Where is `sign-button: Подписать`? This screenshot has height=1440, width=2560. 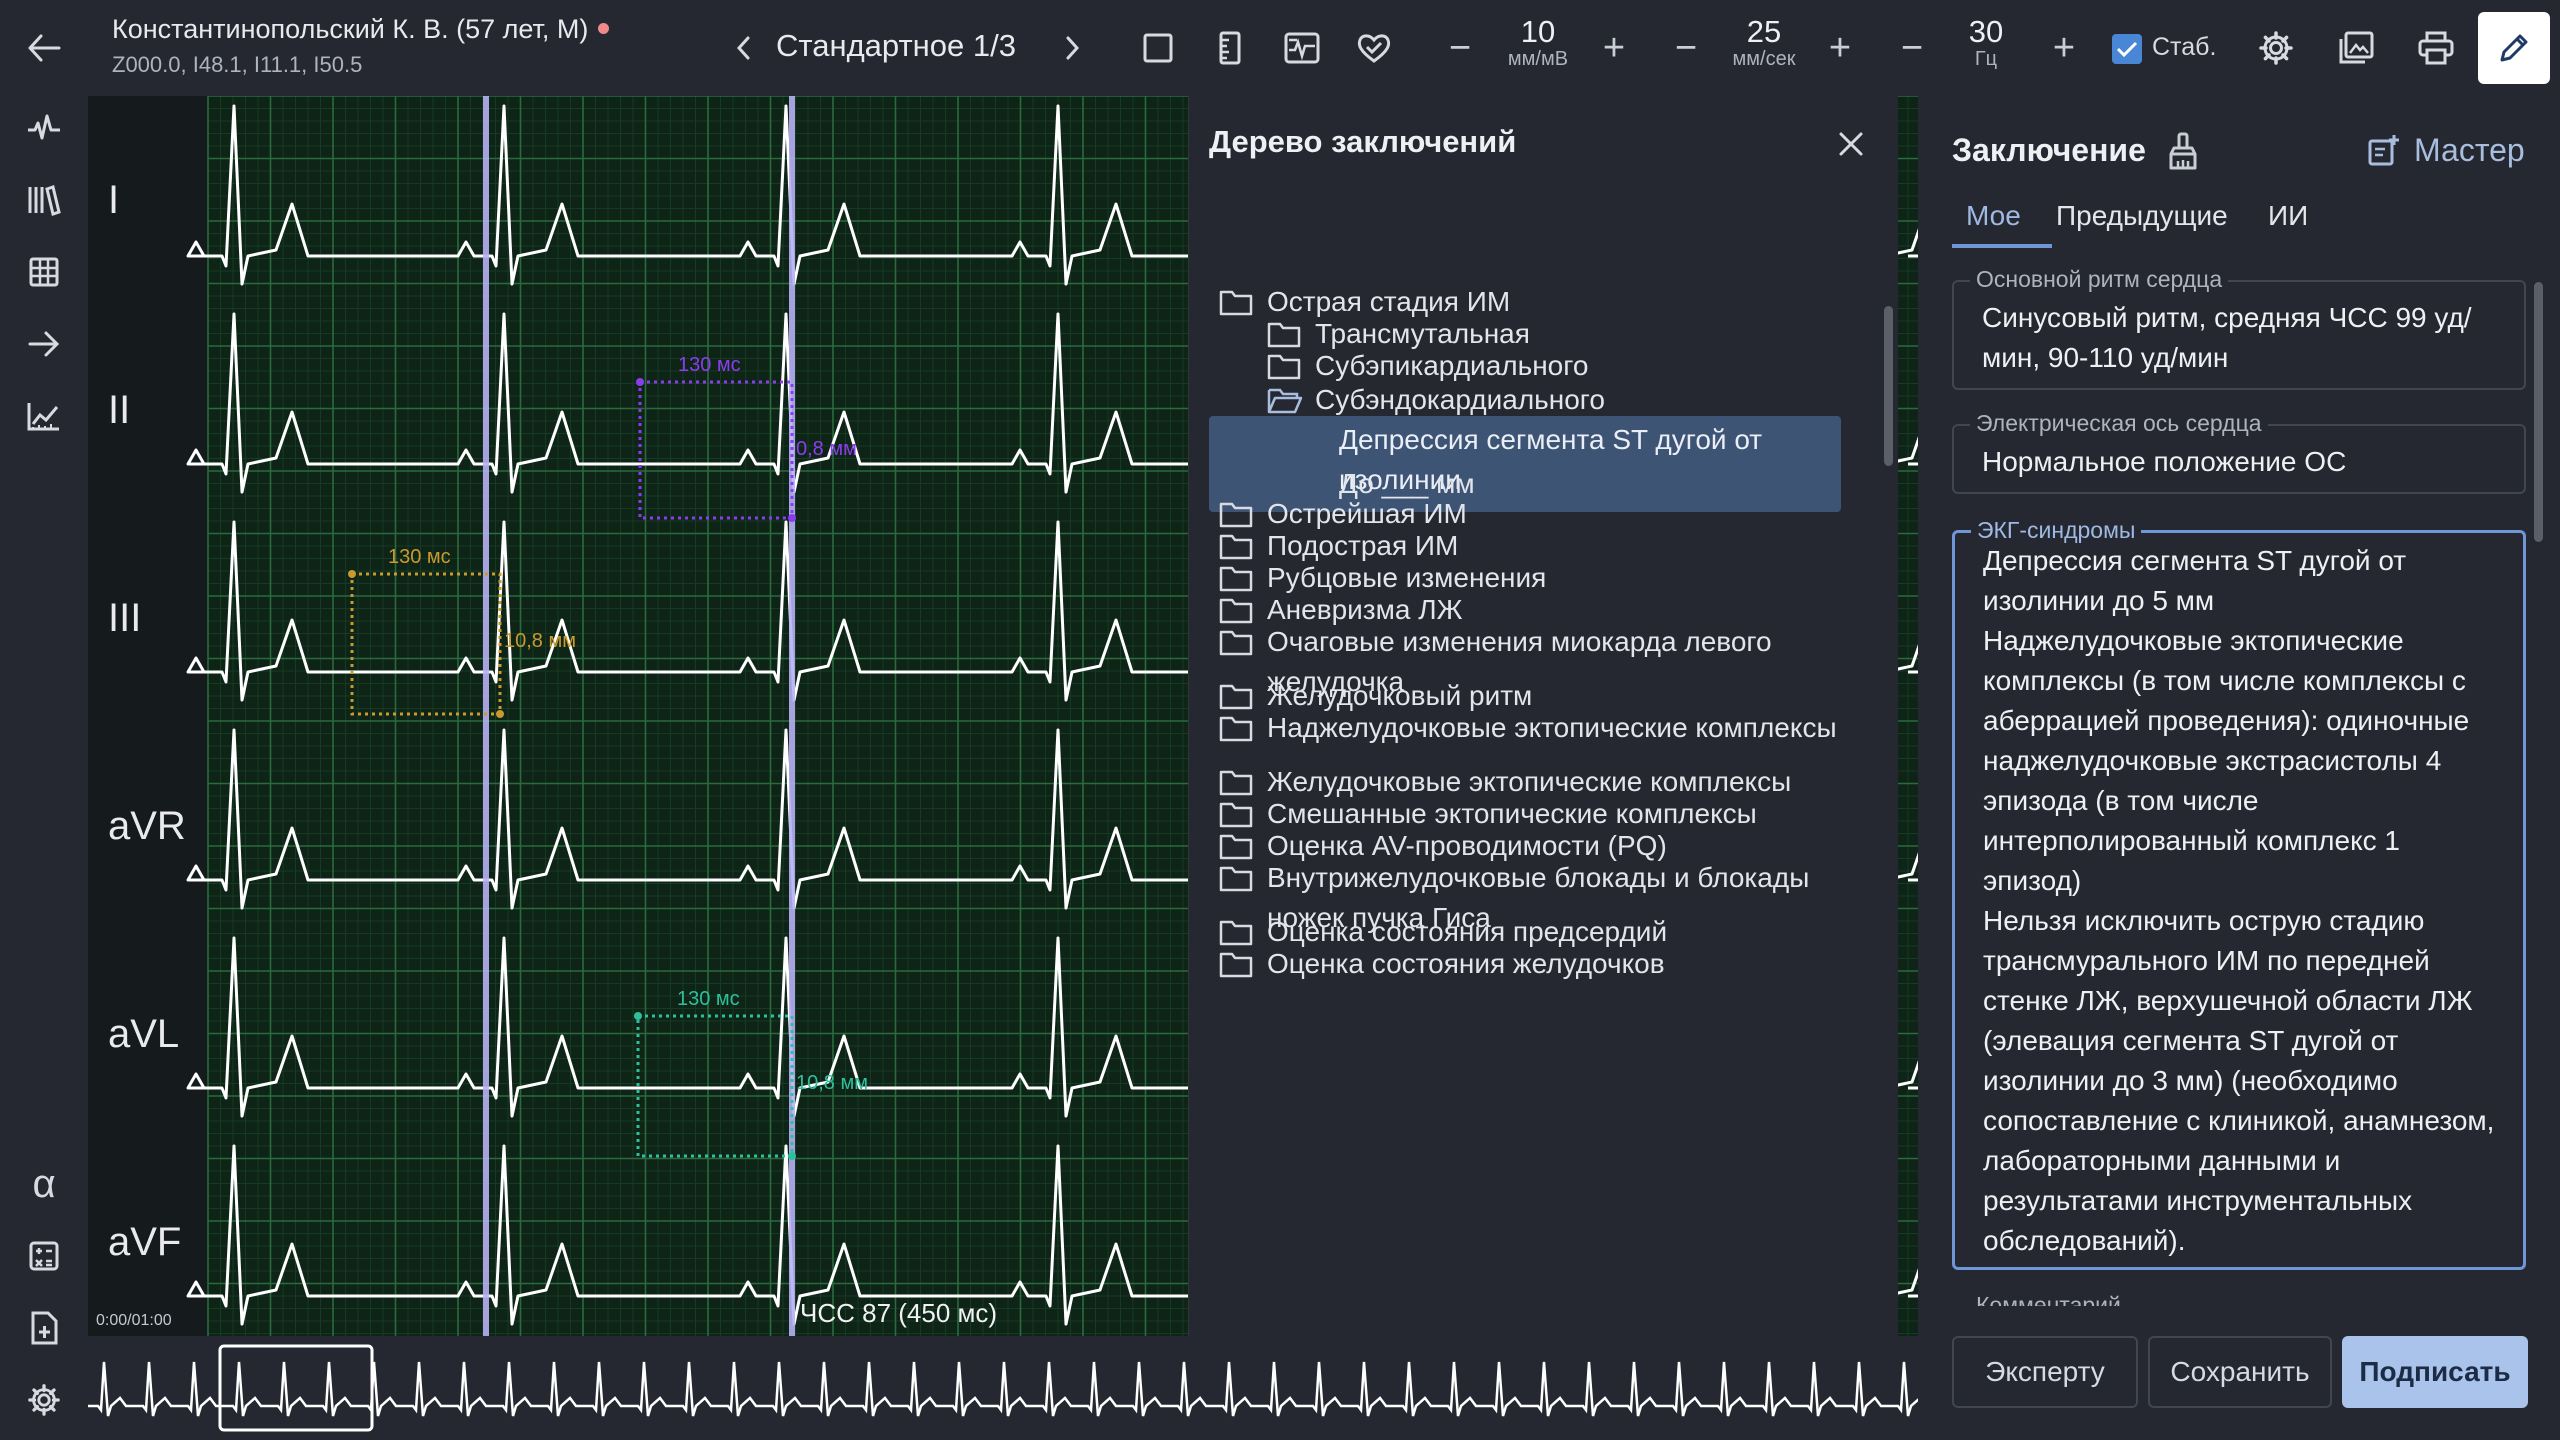
sign-button: Подписать is located at coordinates (2435, 1372).